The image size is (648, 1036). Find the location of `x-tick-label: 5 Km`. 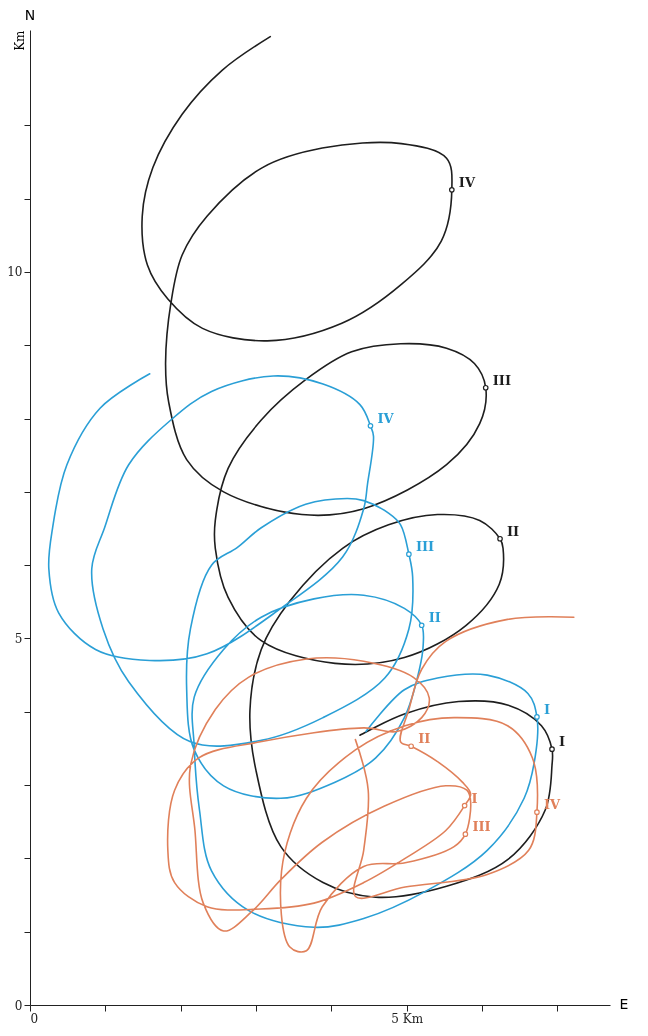

x-tick-label: 5 Km is located at coordinates (407, 1018).